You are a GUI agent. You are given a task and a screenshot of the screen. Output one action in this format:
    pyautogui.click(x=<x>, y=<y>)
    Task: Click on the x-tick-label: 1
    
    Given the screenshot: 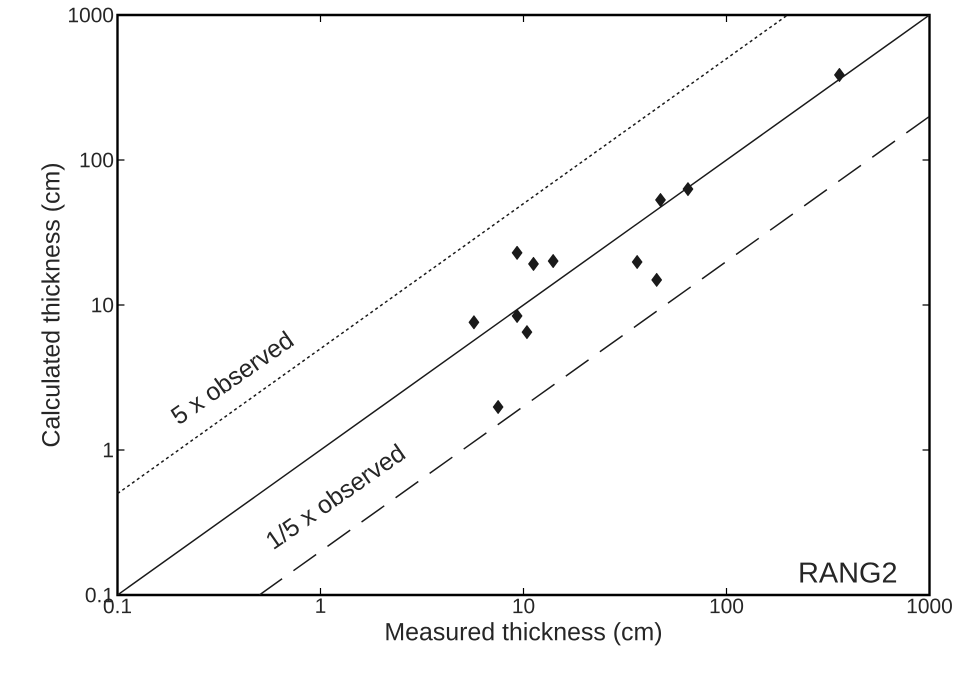 What is the action you would take?
    pyautogui.click(x=321, y=605)
    